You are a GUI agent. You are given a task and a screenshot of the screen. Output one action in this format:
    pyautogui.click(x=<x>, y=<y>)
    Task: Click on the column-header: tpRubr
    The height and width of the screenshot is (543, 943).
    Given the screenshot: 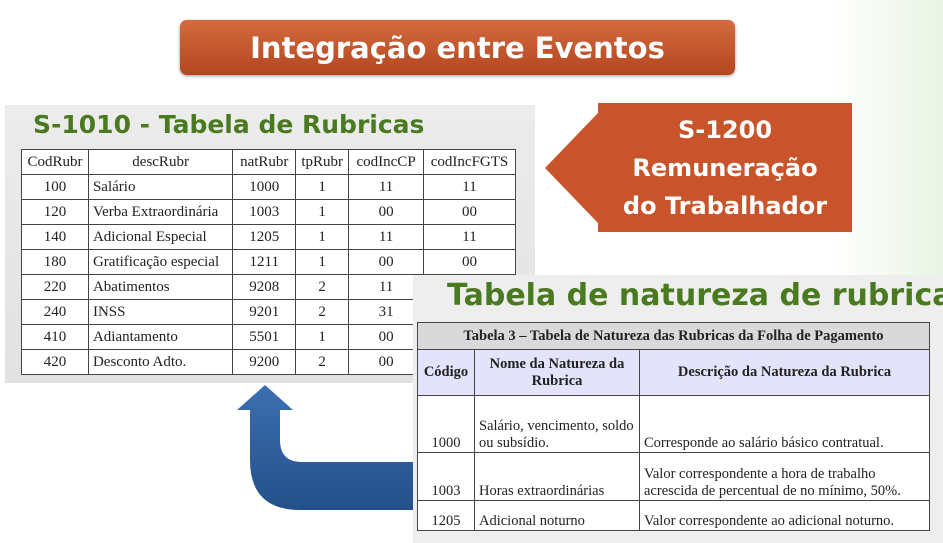 What is the action you would take?
    pyautogui.click(x=322, y=162)
    